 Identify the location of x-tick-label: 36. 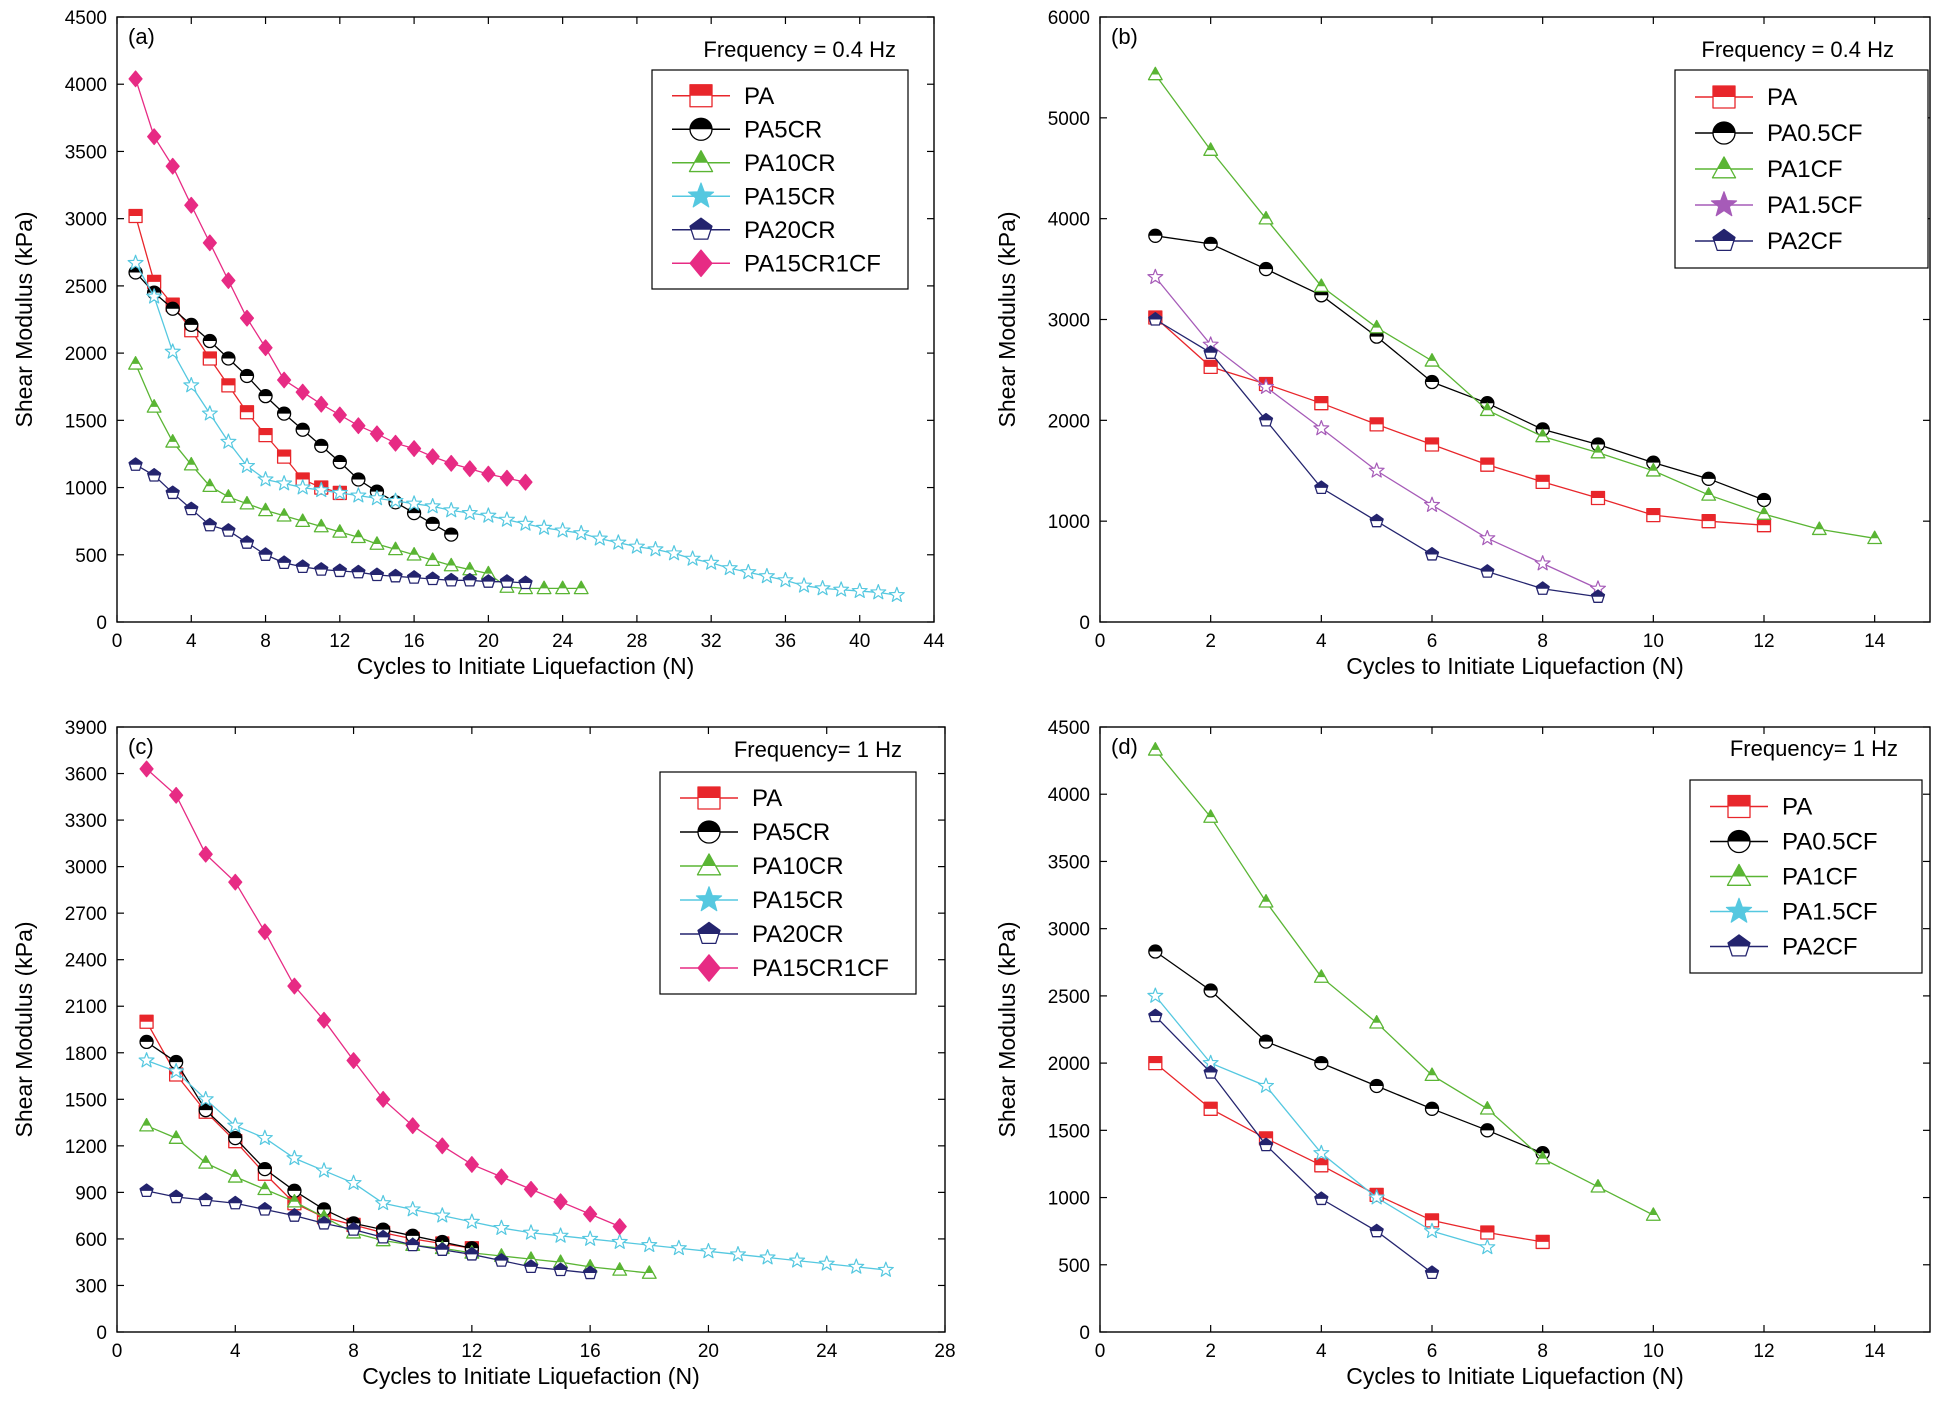
(785, 641).